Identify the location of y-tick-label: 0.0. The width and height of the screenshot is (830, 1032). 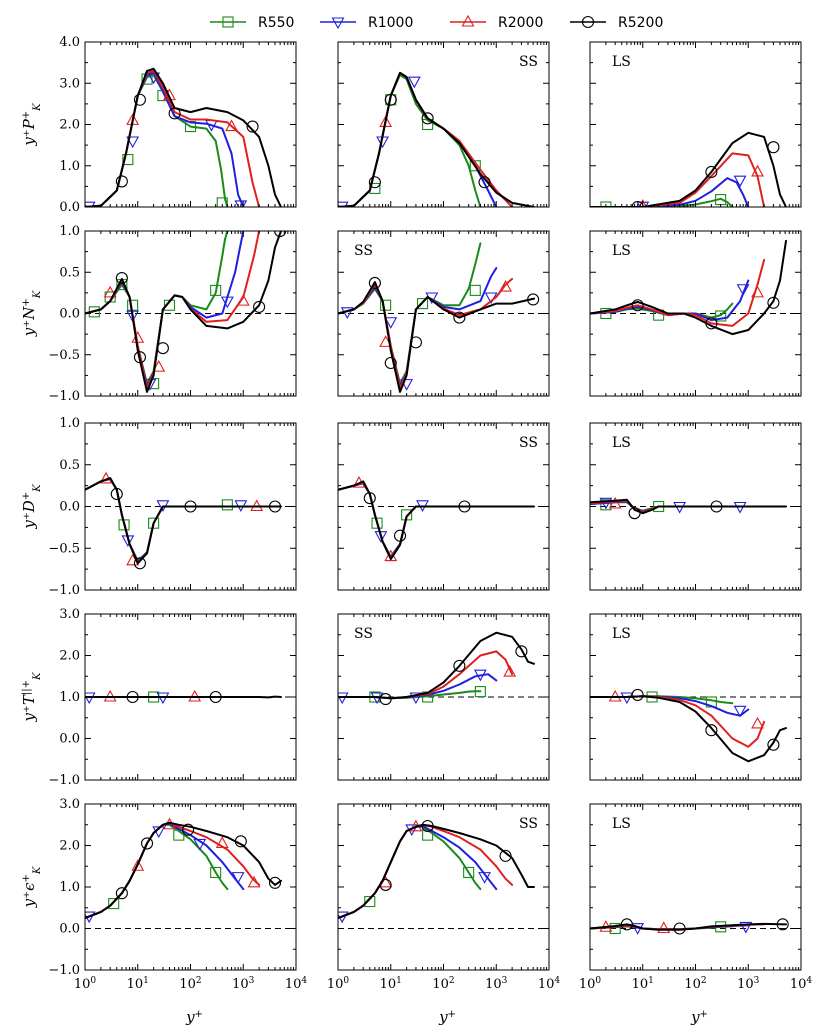
(69, 929).